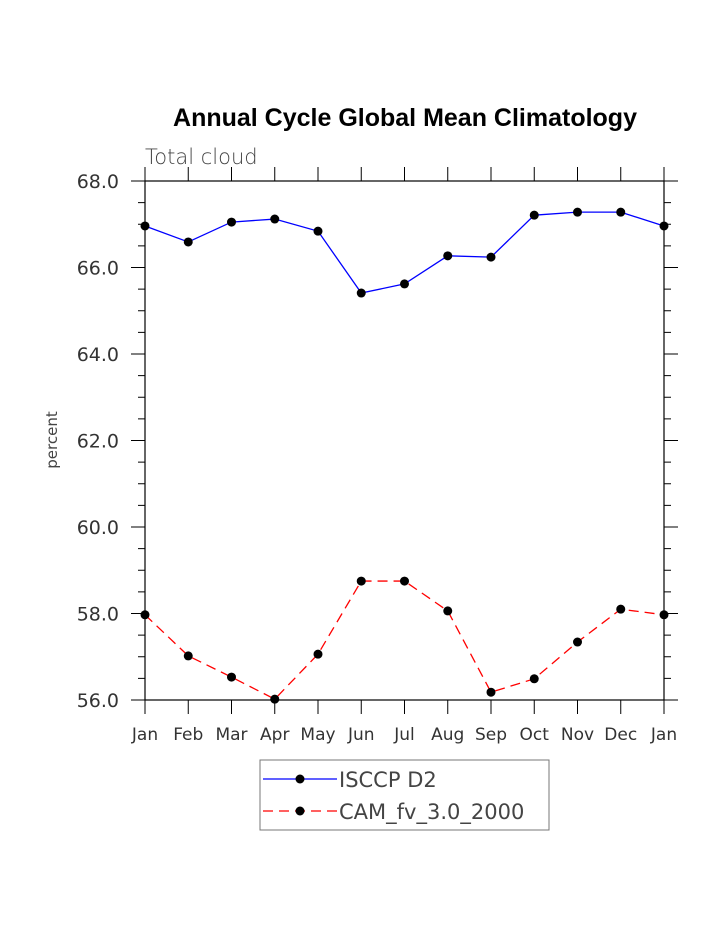 Image resolution: width=723 pixels, height=935 pixels. I want to click on x-tick-label: May, so click(317, 735).